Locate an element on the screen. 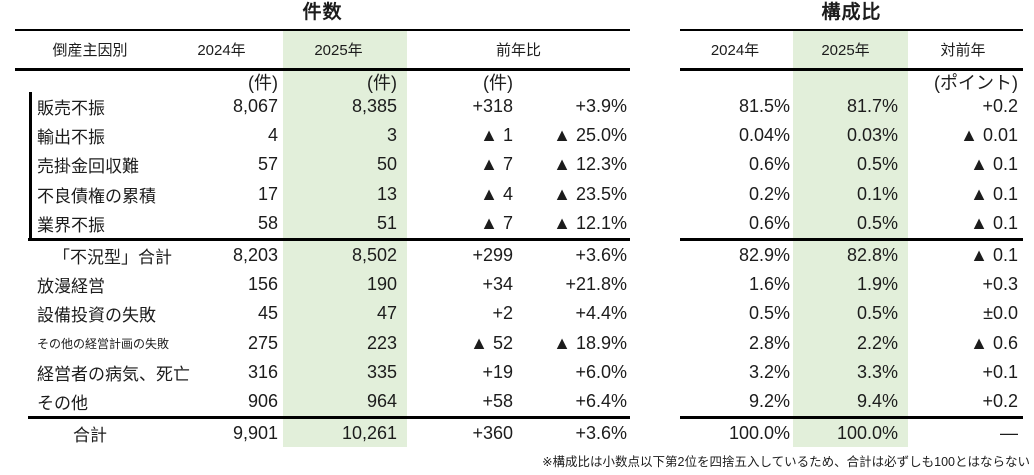 The image size is (1034, 475). cell-yoy-diff: +2 is located at coordinates (502, 313).